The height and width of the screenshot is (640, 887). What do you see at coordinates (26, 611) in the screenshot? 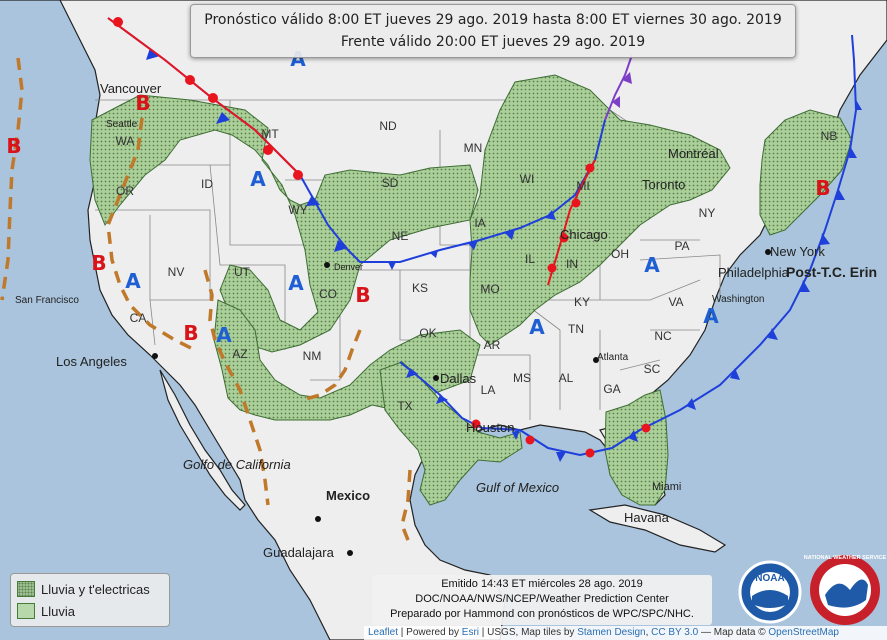
I see `rain-swatch` at bounding box center [26, 611].